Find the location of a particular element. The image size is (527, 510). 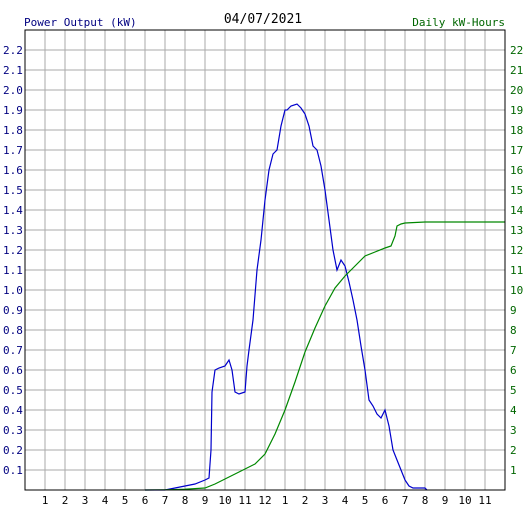

right-tick-label: 11 is located at coordinates (516, 270).